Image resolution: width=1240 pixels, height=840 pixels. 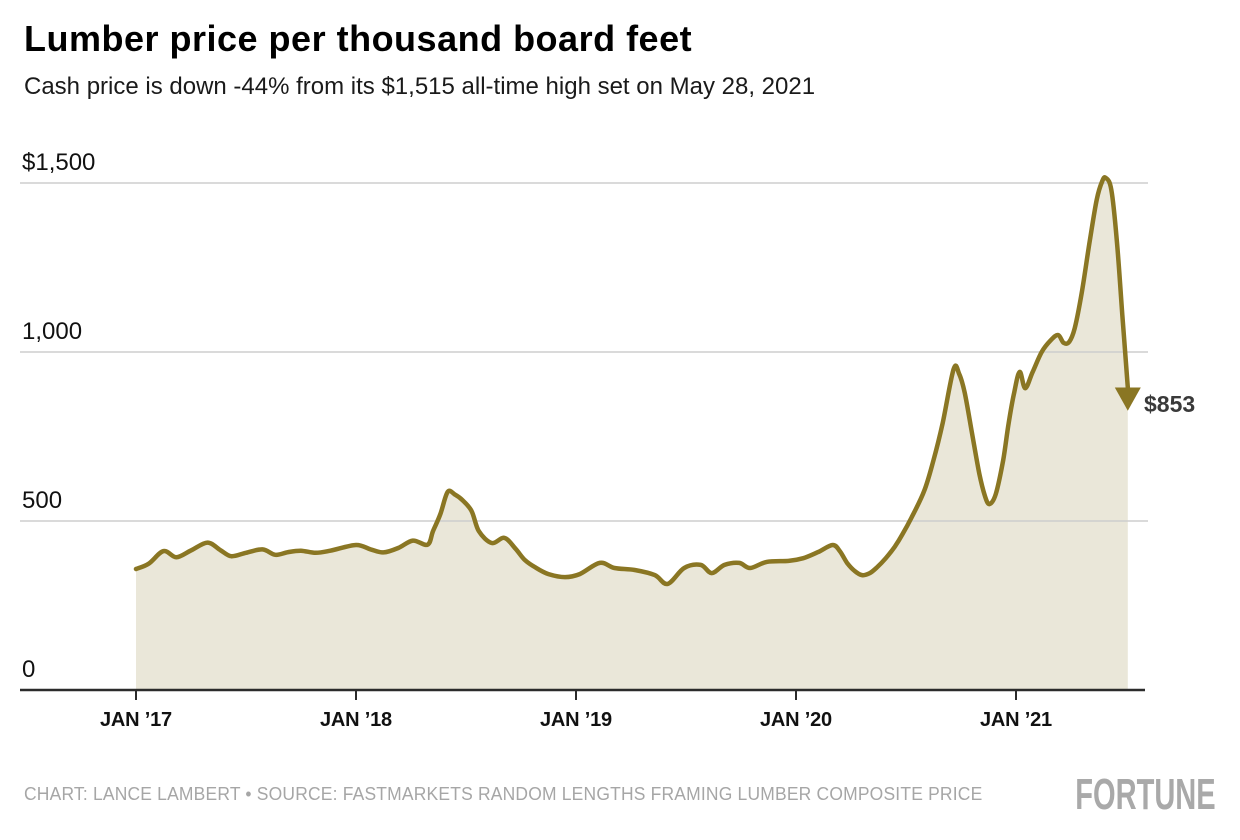 I want to click on chart-title: Lumber price per thousand board feet, so click(x=358, y=38).